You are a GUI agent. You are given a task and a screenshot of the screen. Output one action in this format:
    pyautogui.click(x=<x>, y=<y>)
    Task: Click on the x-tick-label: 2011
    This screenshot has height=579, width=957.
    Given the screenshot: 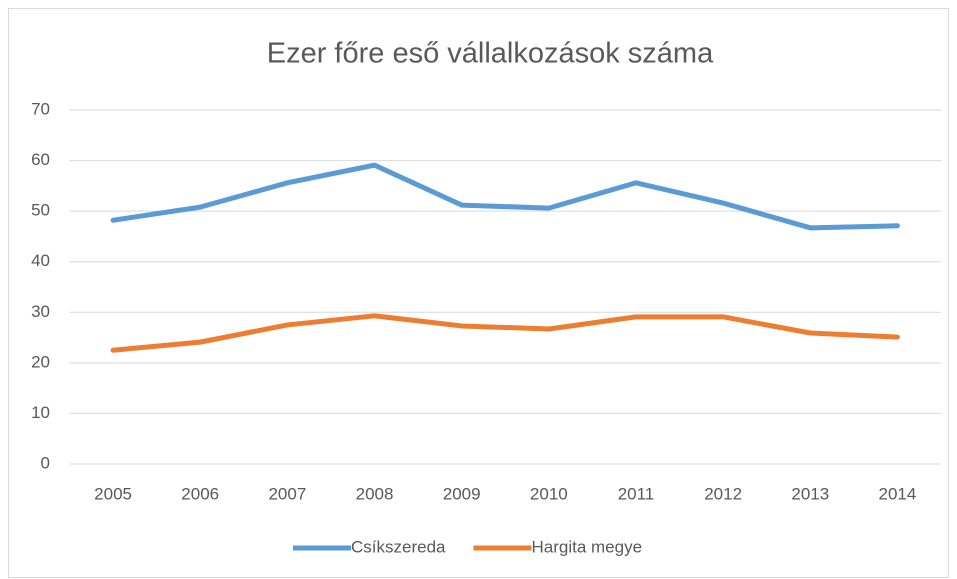 What is the action you would take?
    pyautogui.click(x=636, y=493)
    